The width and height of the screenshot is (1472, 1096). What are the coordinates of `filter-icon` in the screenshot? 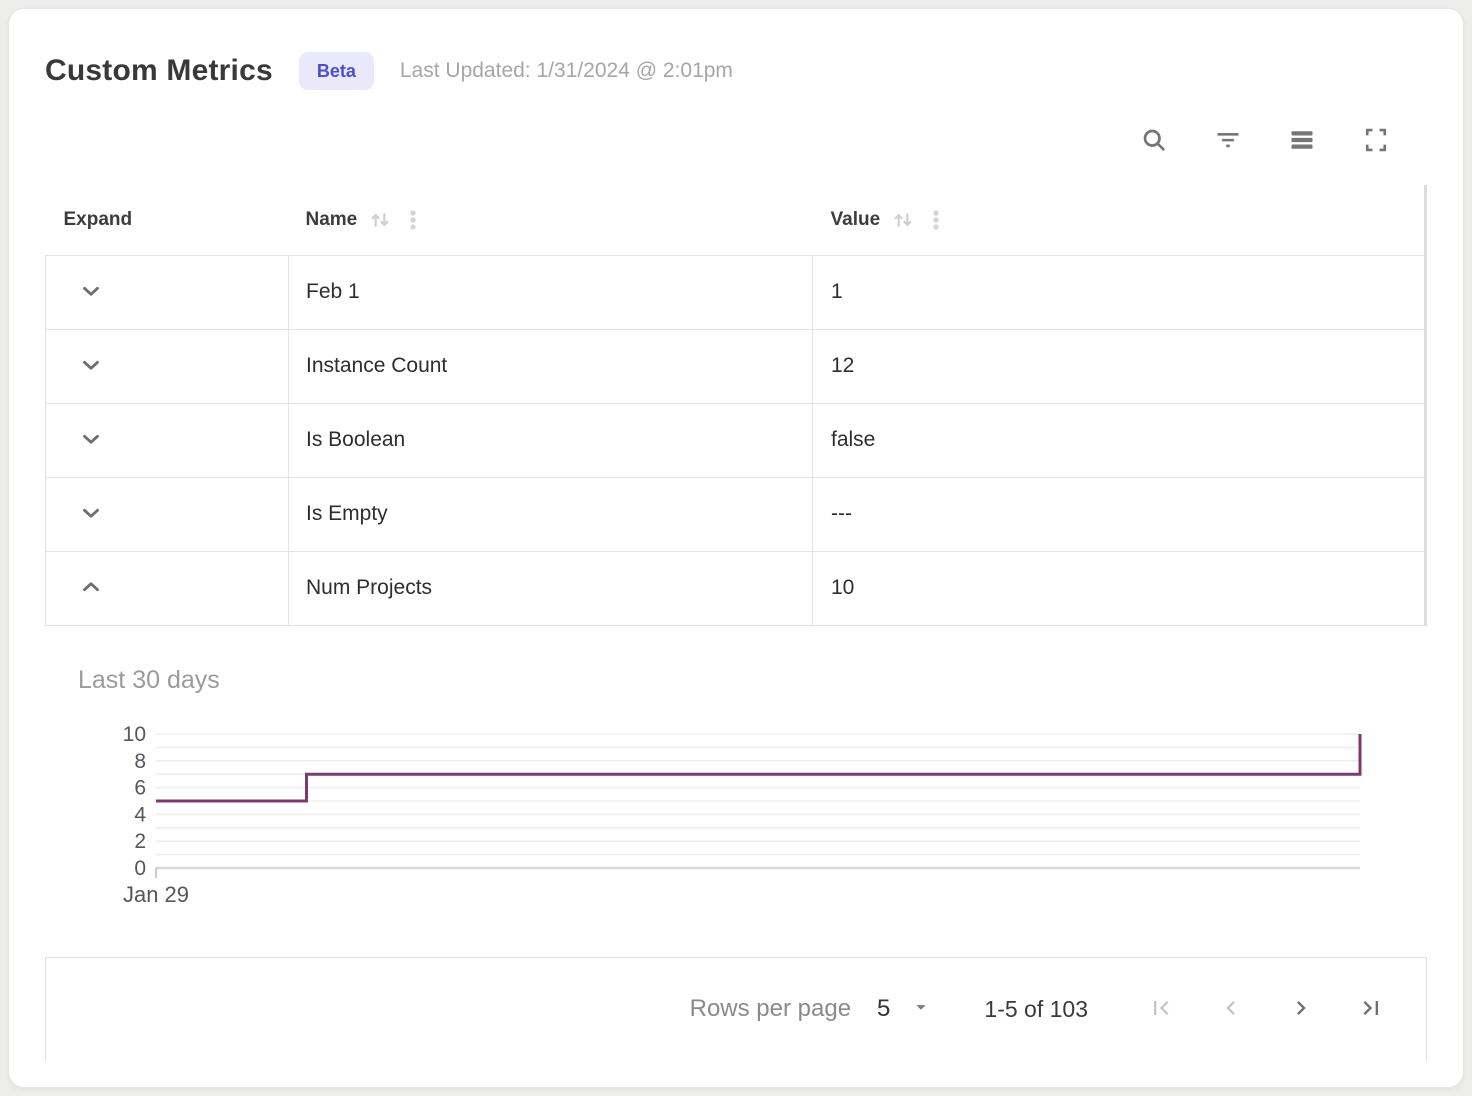 It's located at (1228, 141).